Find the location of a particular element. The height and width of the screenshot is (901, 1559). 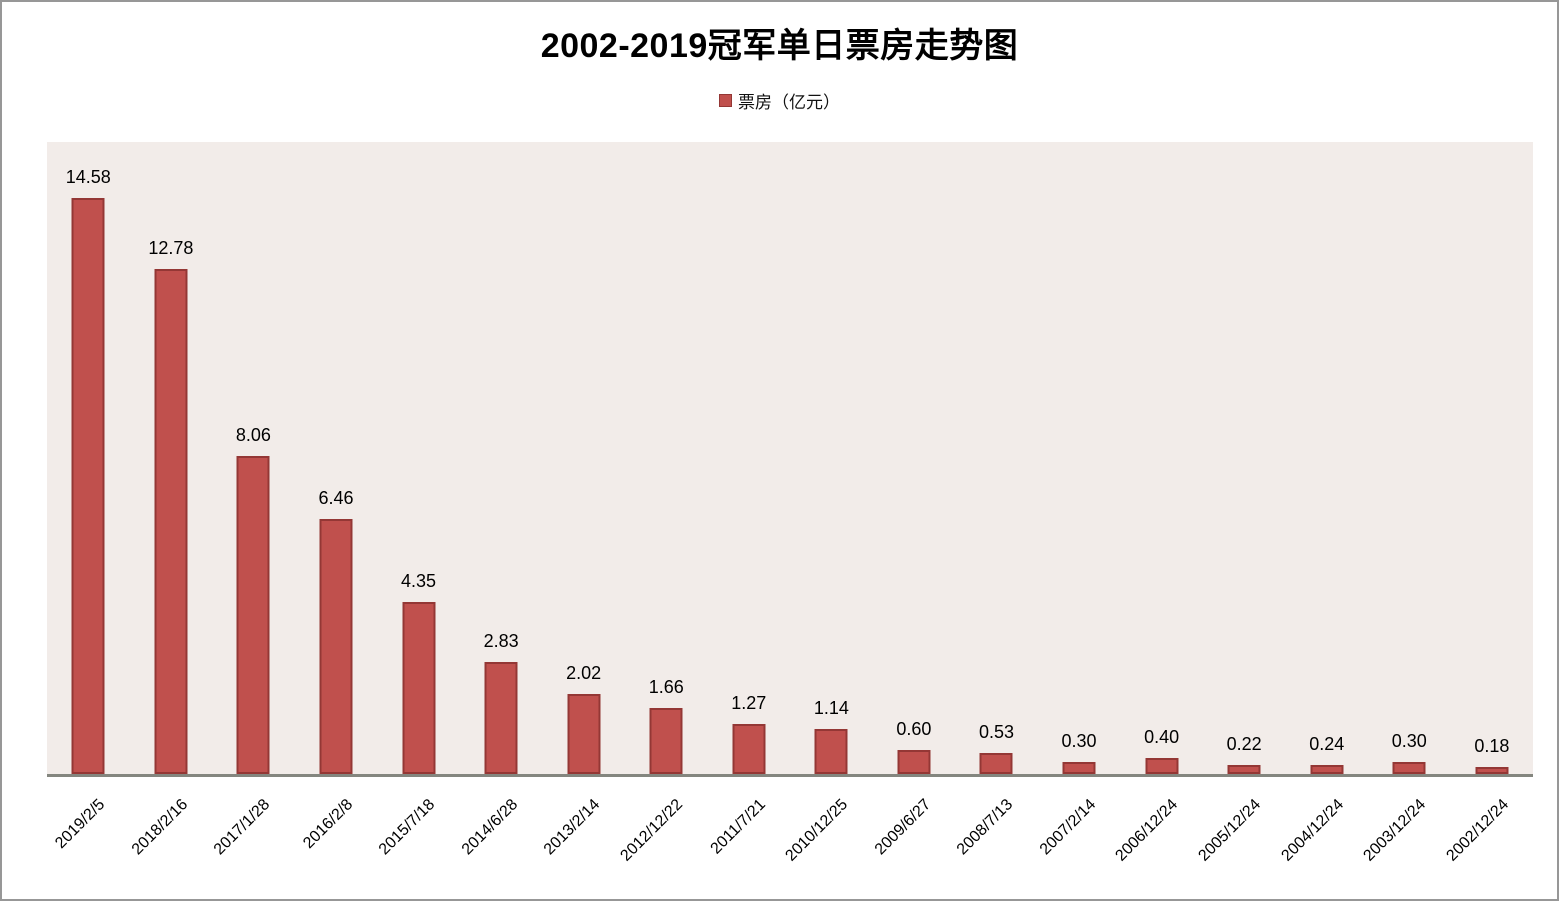

bar-slot: 2.02 is located at coordinates (583, 458).